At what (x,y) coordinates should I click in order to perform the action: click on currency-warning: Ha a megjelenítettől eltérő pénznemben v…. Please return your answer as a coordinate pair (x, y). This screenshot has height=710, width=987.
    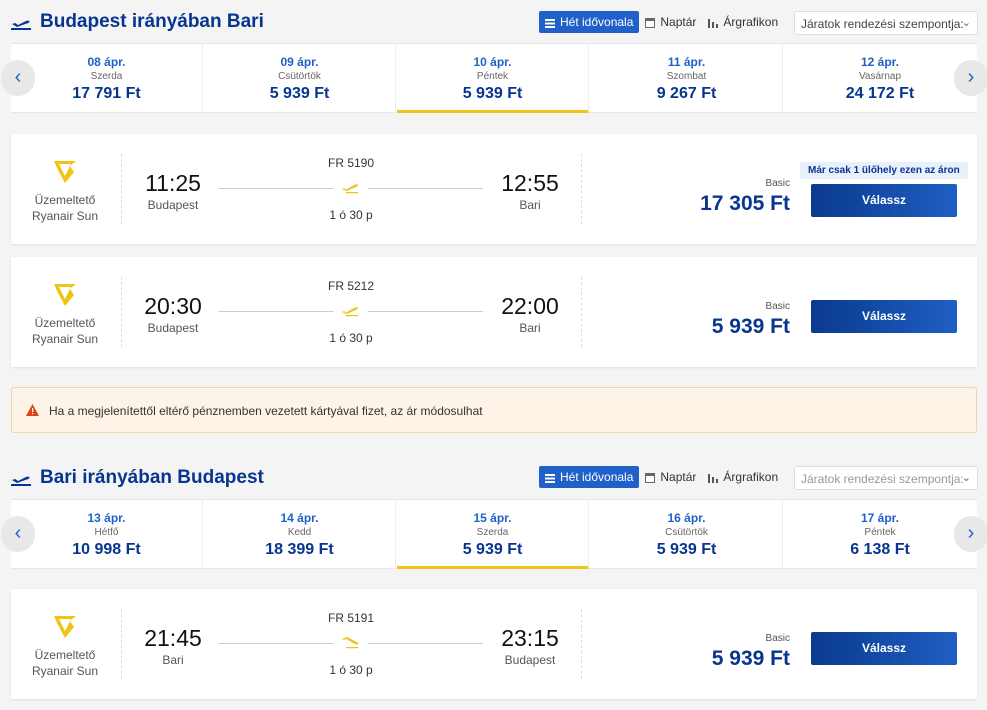
    Looking at the image, I should click on (494, 410).